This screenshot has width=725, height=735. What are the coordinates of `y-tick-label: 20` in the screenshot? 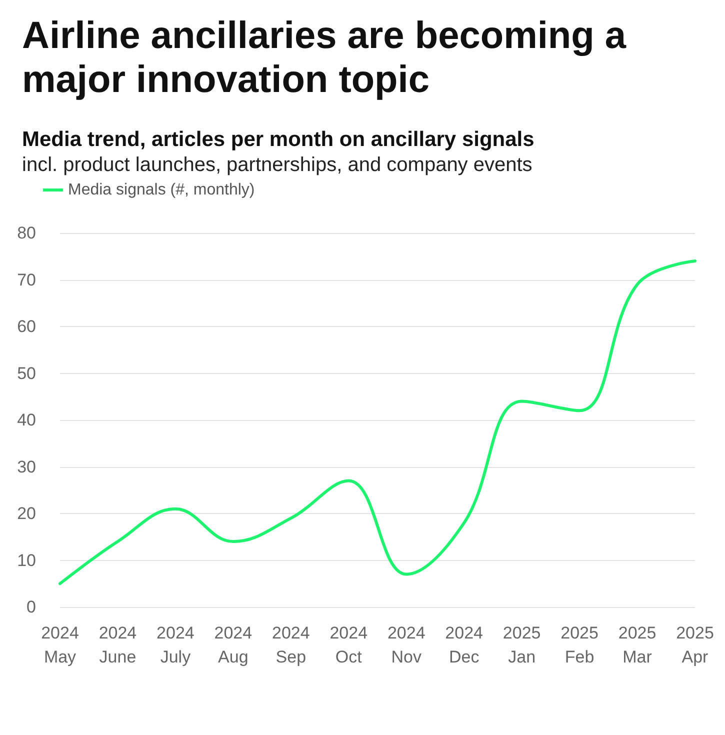 It's located at (26, 513).